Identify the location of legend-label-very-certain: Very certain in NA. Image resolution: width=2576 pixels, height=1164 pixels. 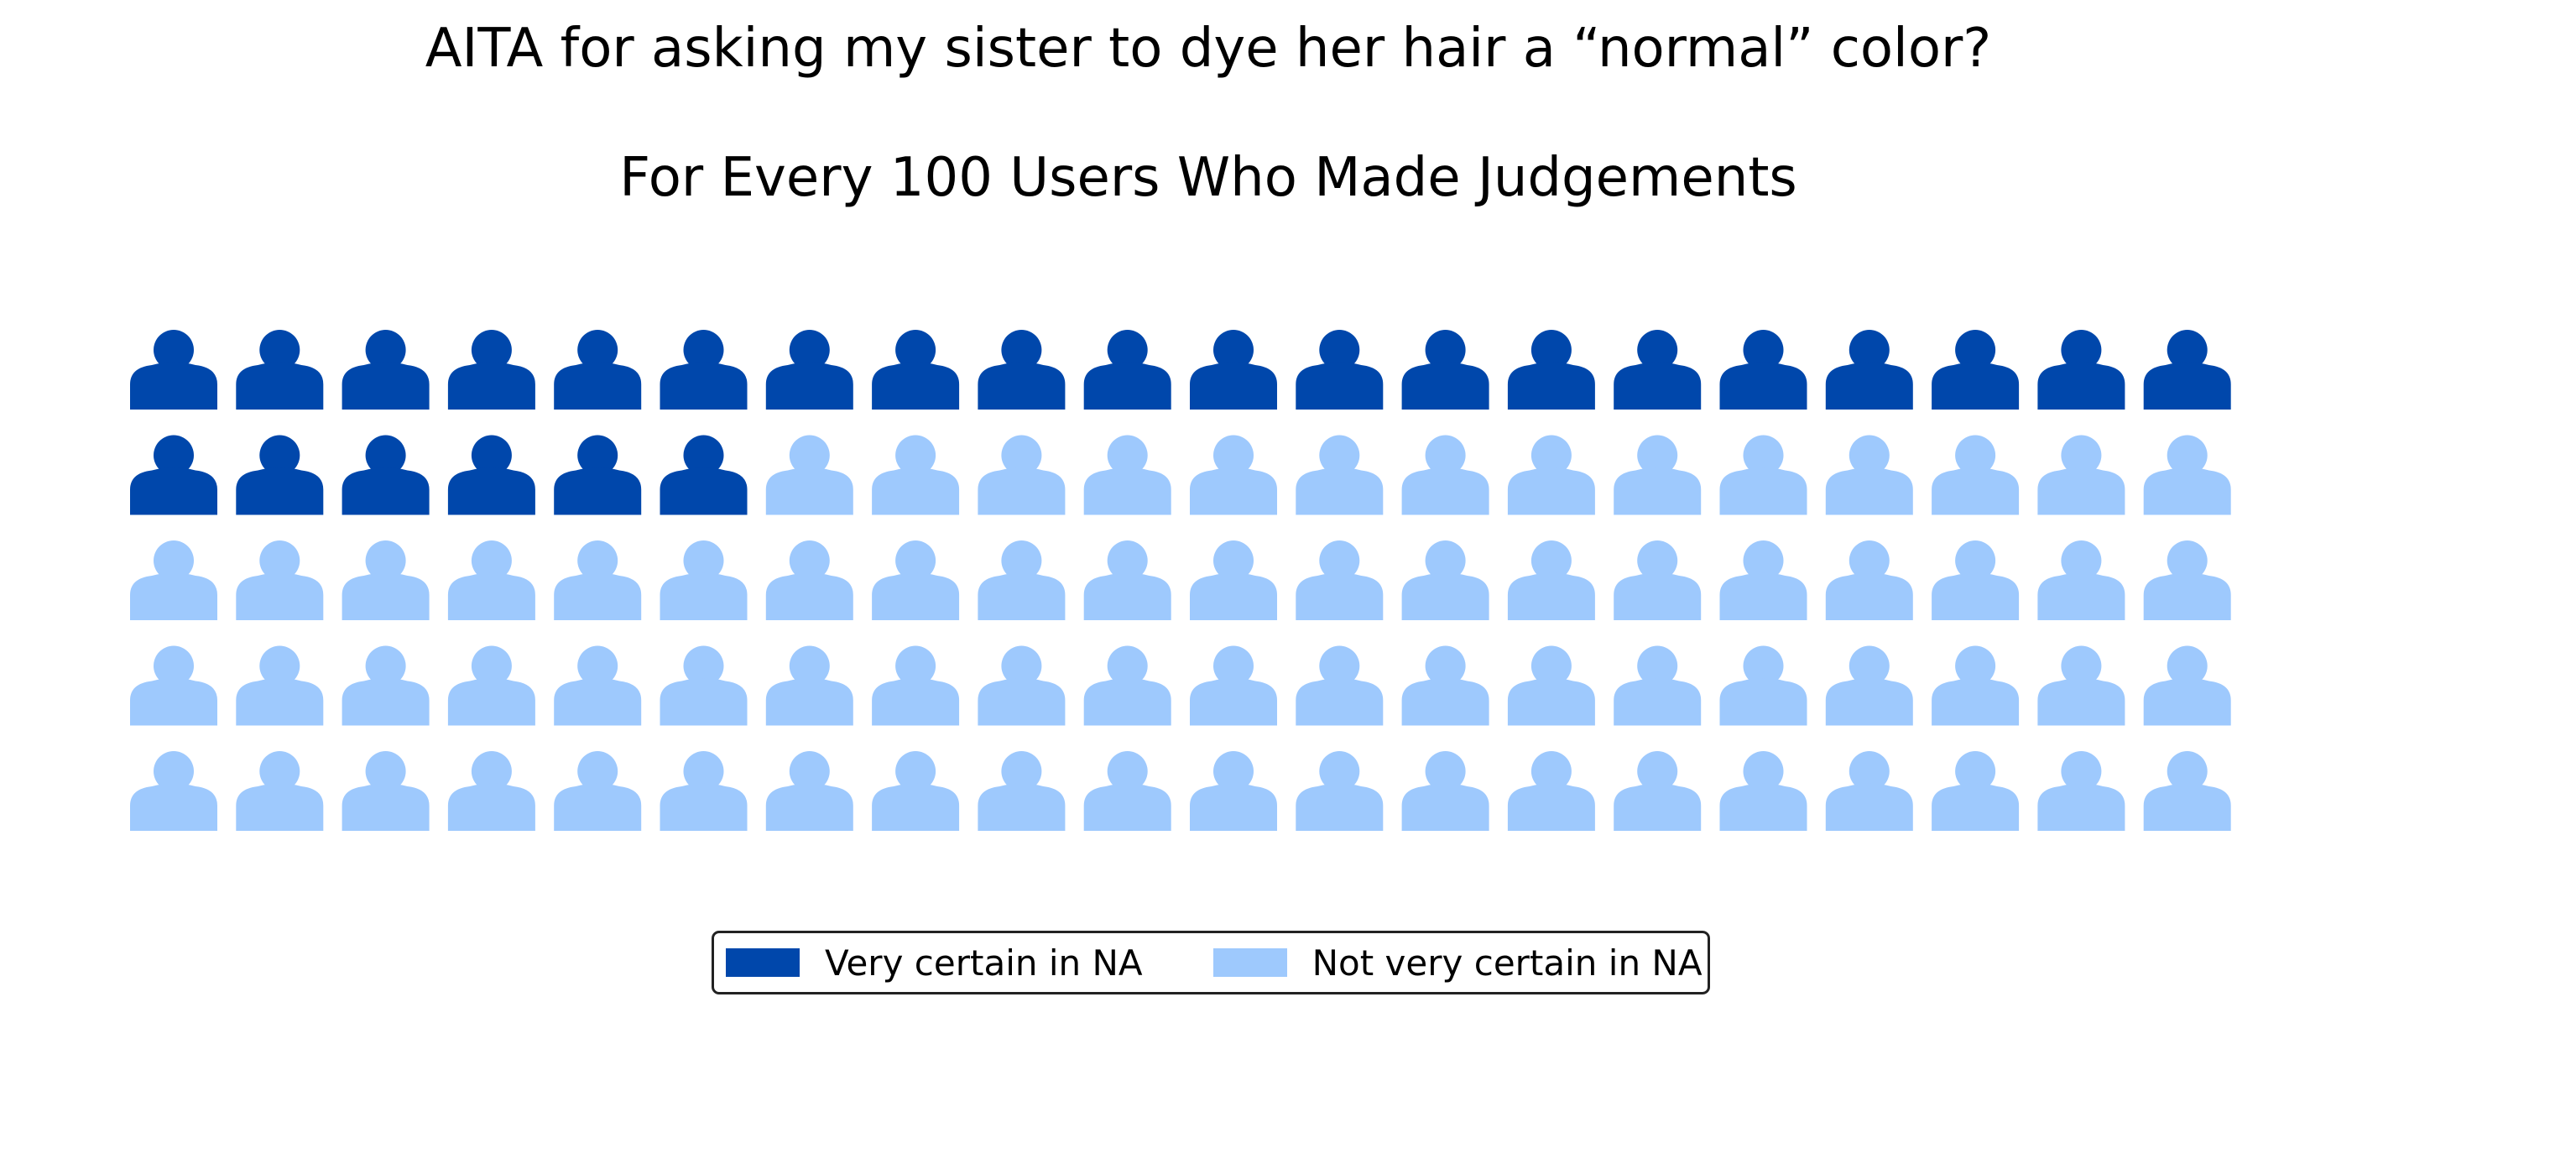
(984, 963).